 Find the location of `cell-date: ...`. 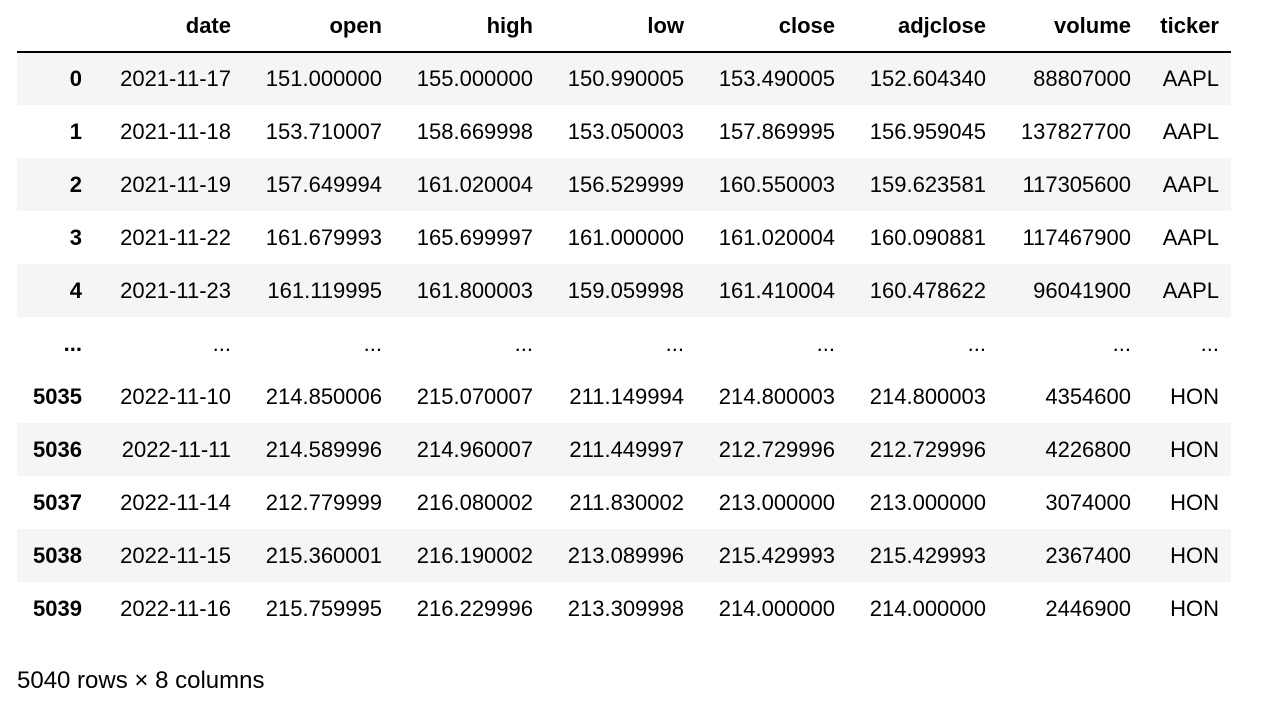

cell-date: ... is located at coordinates (221, 343).